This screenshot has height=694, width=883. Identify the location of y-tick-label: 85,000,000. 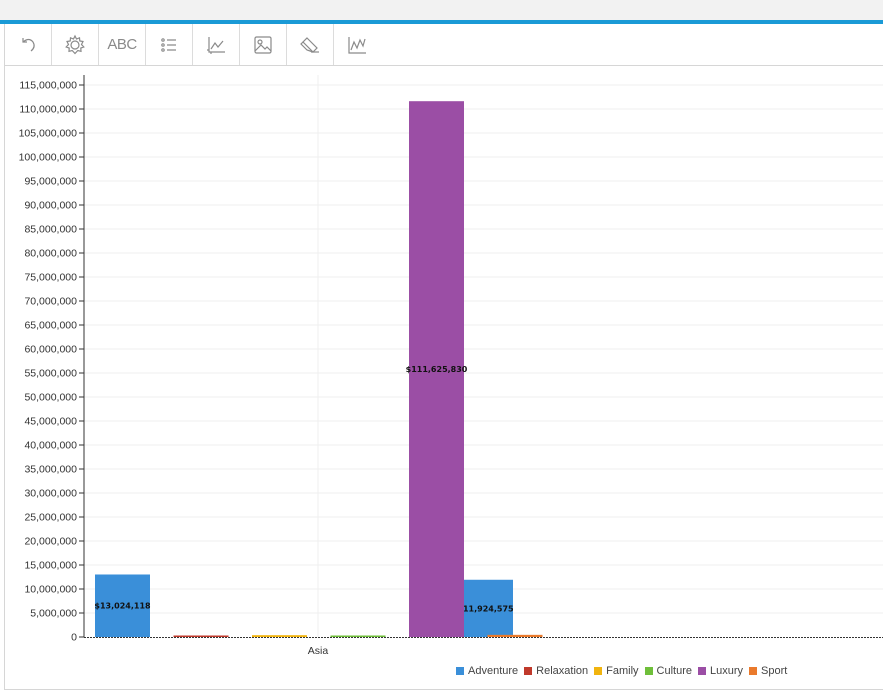
(50, 230).